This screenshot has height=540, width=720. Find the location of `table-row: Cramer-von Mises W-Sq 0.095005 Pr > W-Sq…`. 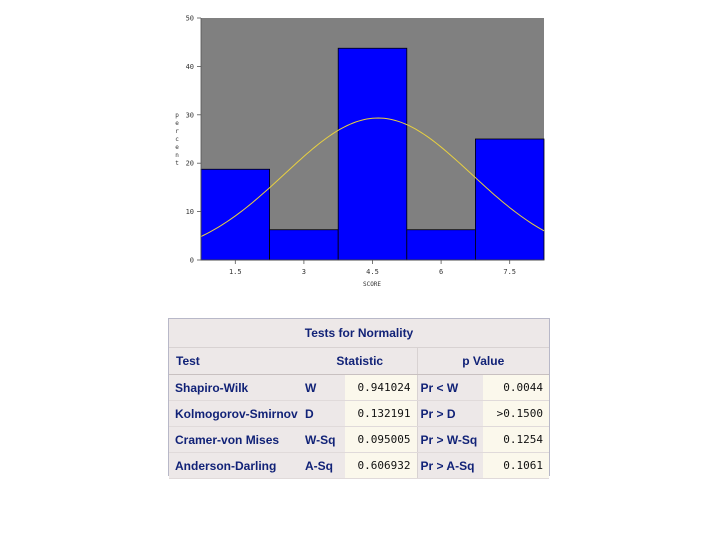

table-row: Cramer-von Mises W-Sq 0.095005 Pr > W-Sq… is located at coordinates (359, 439).